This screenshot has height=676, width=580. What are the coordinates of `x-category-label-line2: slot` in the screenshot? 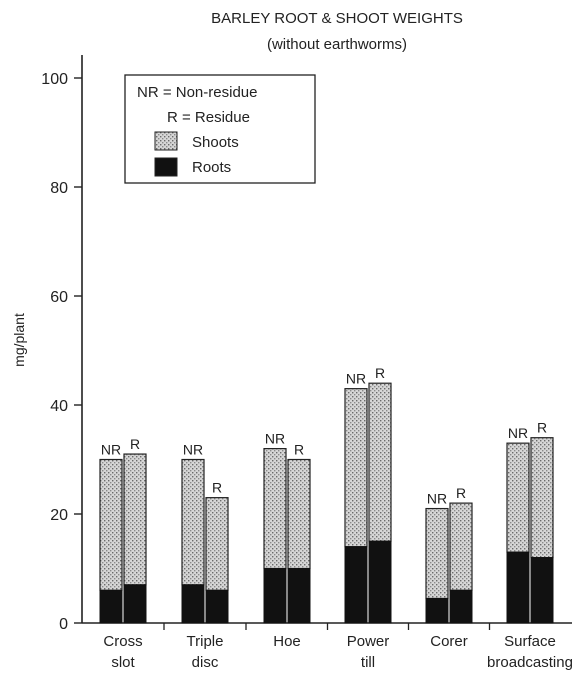 It's located at (123, 662).